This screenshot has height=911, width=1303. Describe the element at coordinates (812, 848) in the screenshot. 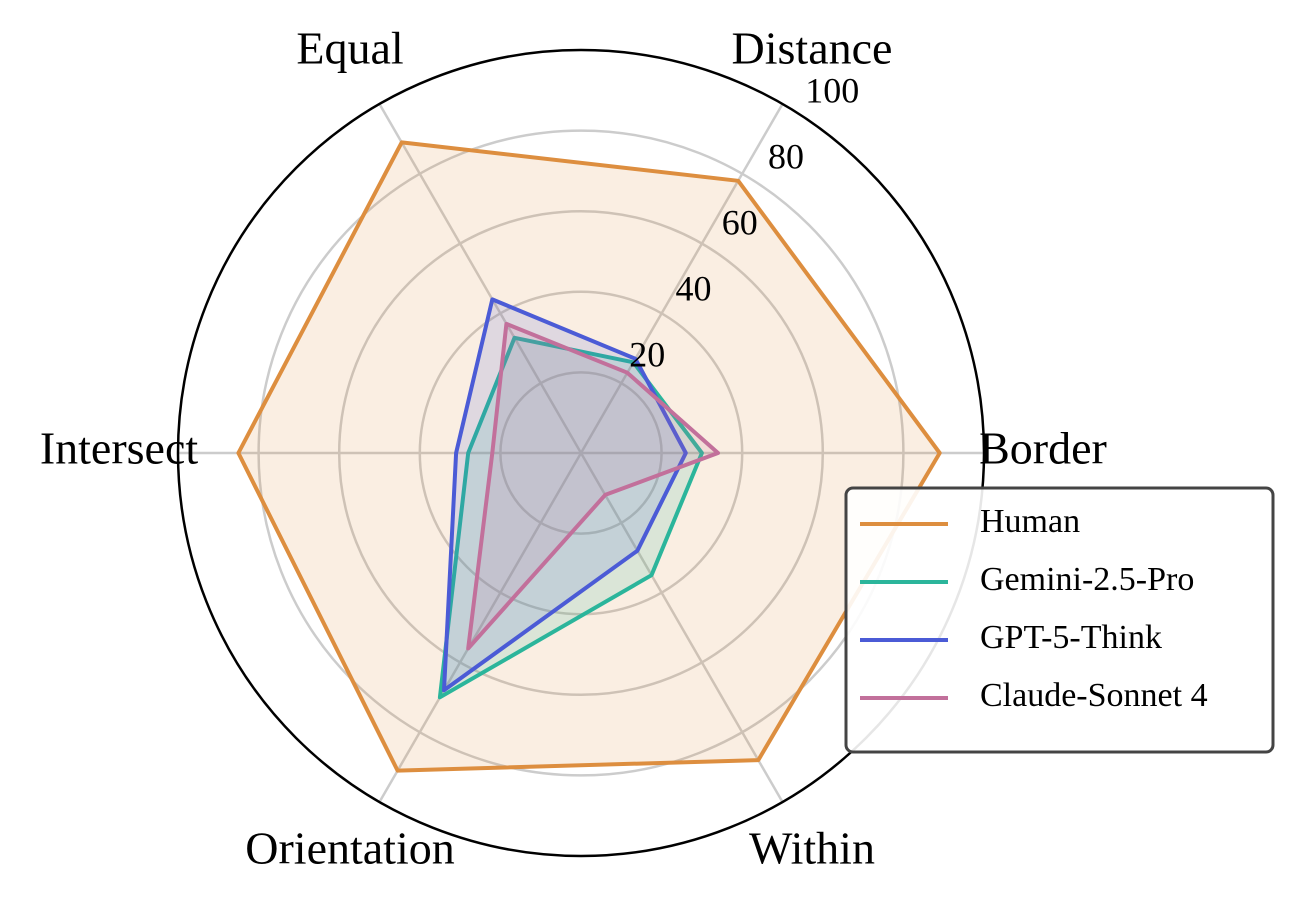

I see `category-label: Within` at that location.